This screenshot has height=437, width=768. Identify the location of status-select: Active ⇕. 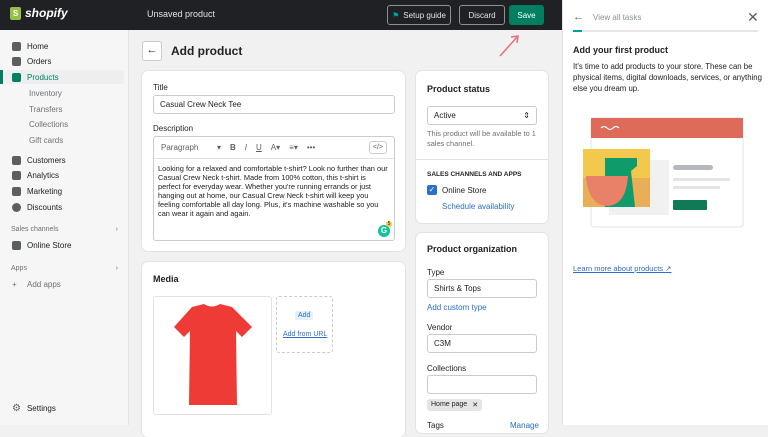
(482, 115).